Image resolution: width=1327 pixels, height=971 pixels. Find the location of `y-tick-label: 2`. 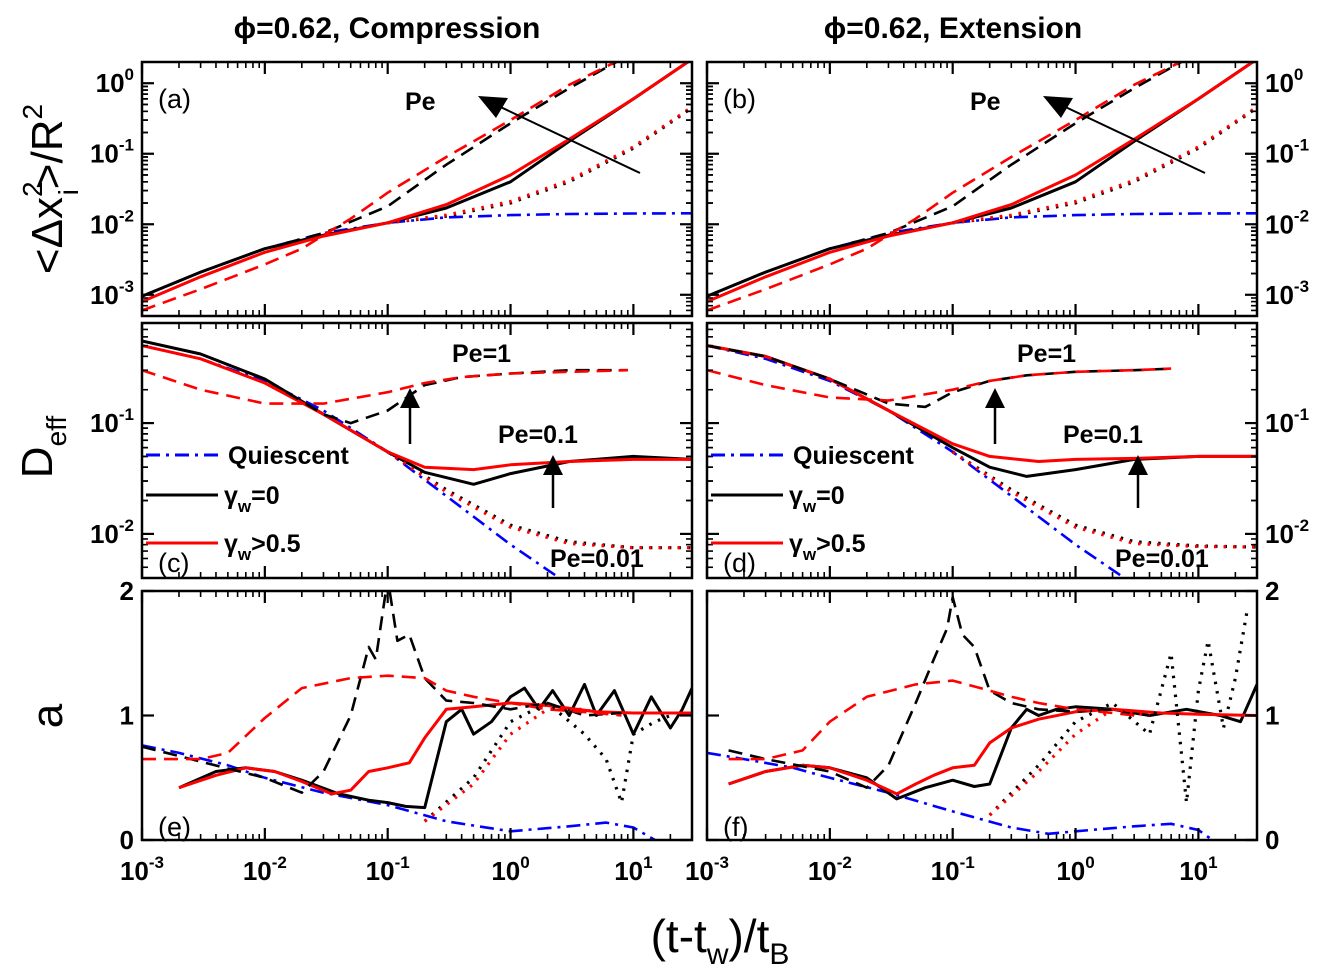

y-tick-label: 2 is located at coordinates (127, 591).